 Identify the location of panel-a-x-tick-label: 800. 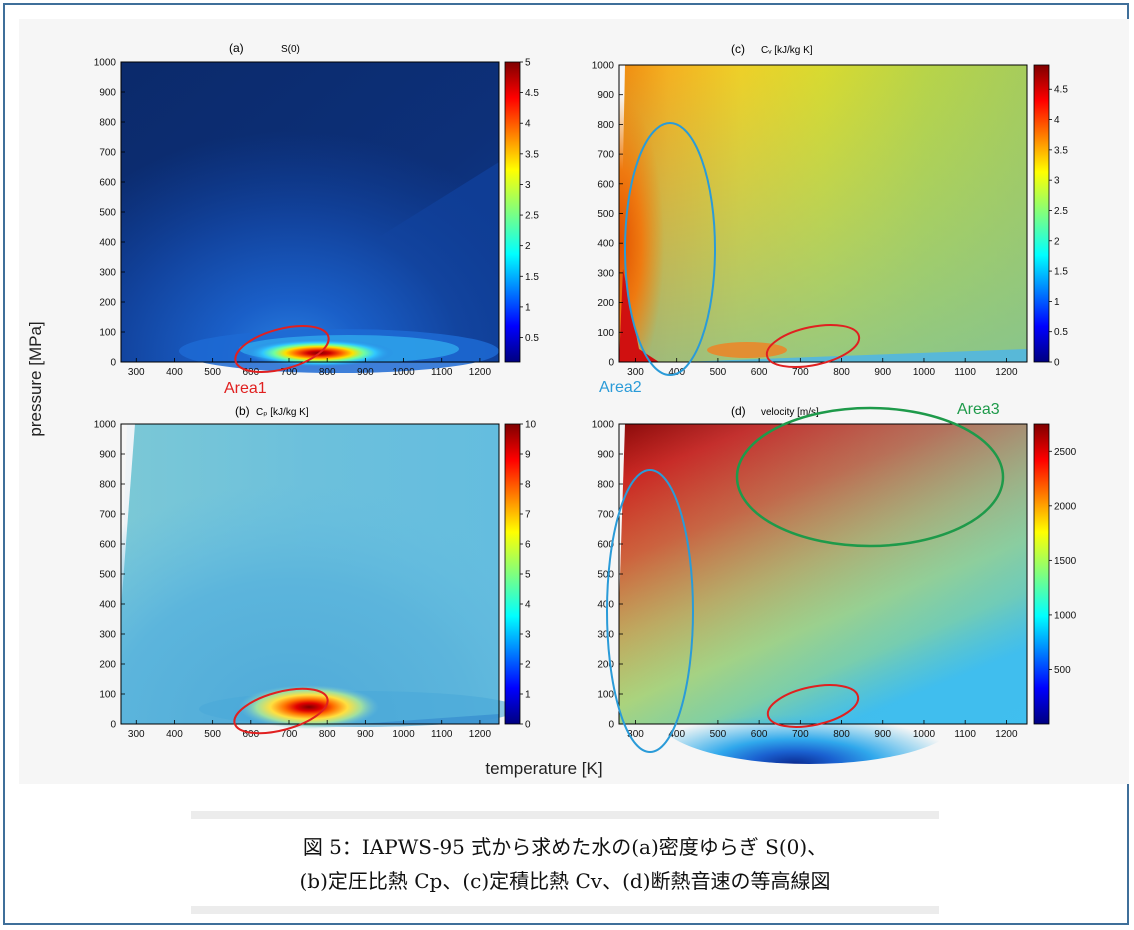
(327, 372).